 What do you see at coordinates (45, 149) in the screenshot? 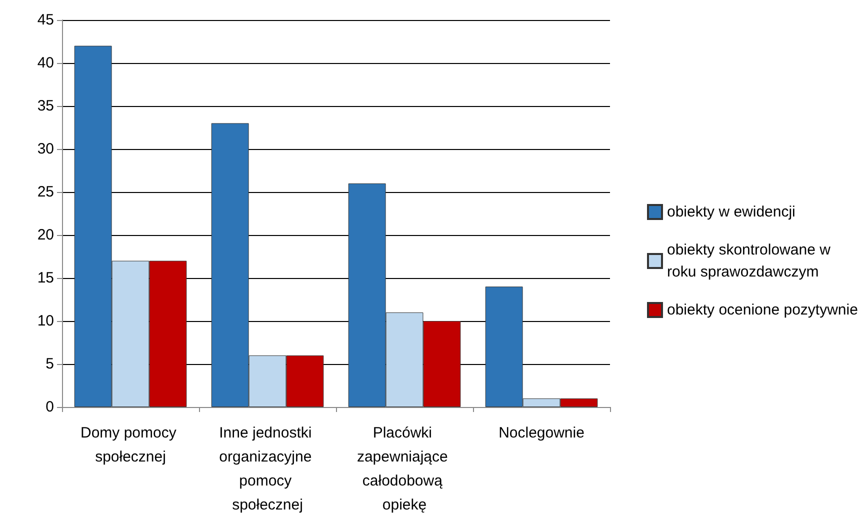
I see `y-tick-label: 30` at bounding box center [45, 149].